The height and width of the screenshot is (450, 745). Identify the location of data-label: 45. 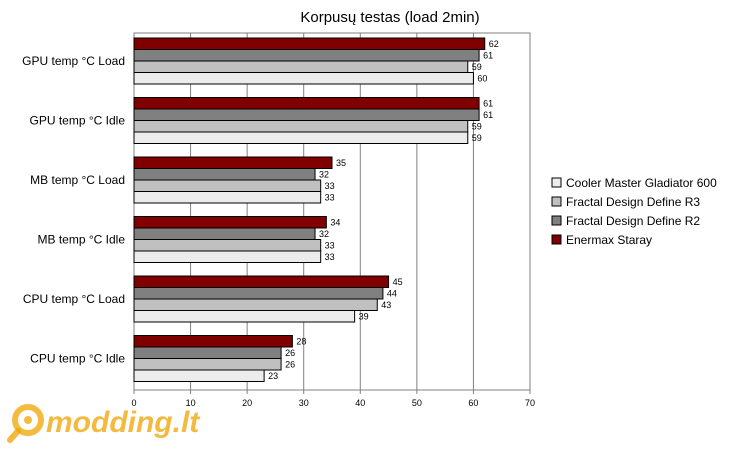
(398, 282).